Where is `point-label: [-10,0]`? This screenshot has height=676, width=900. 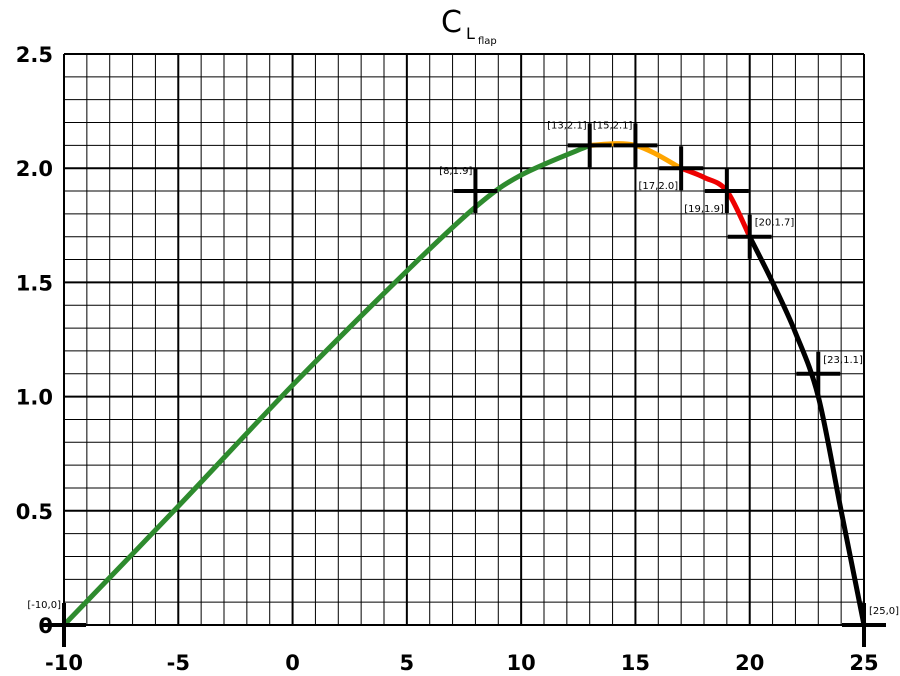 point-label: [-10,0] is located at coordinates (44, 605).